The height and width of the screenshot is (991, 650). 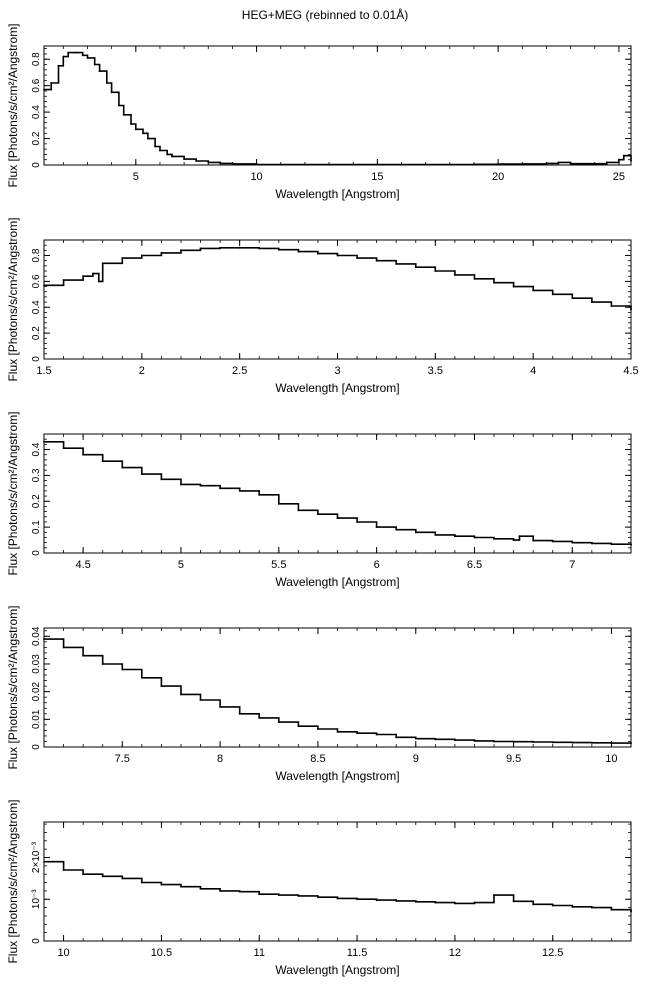 What do you see at coordinates (13, 299) in the screenshot?
I see `y-axis-label: Flux [Photons/s/cm²/Angstrom]` at bounding box center [13, 299].